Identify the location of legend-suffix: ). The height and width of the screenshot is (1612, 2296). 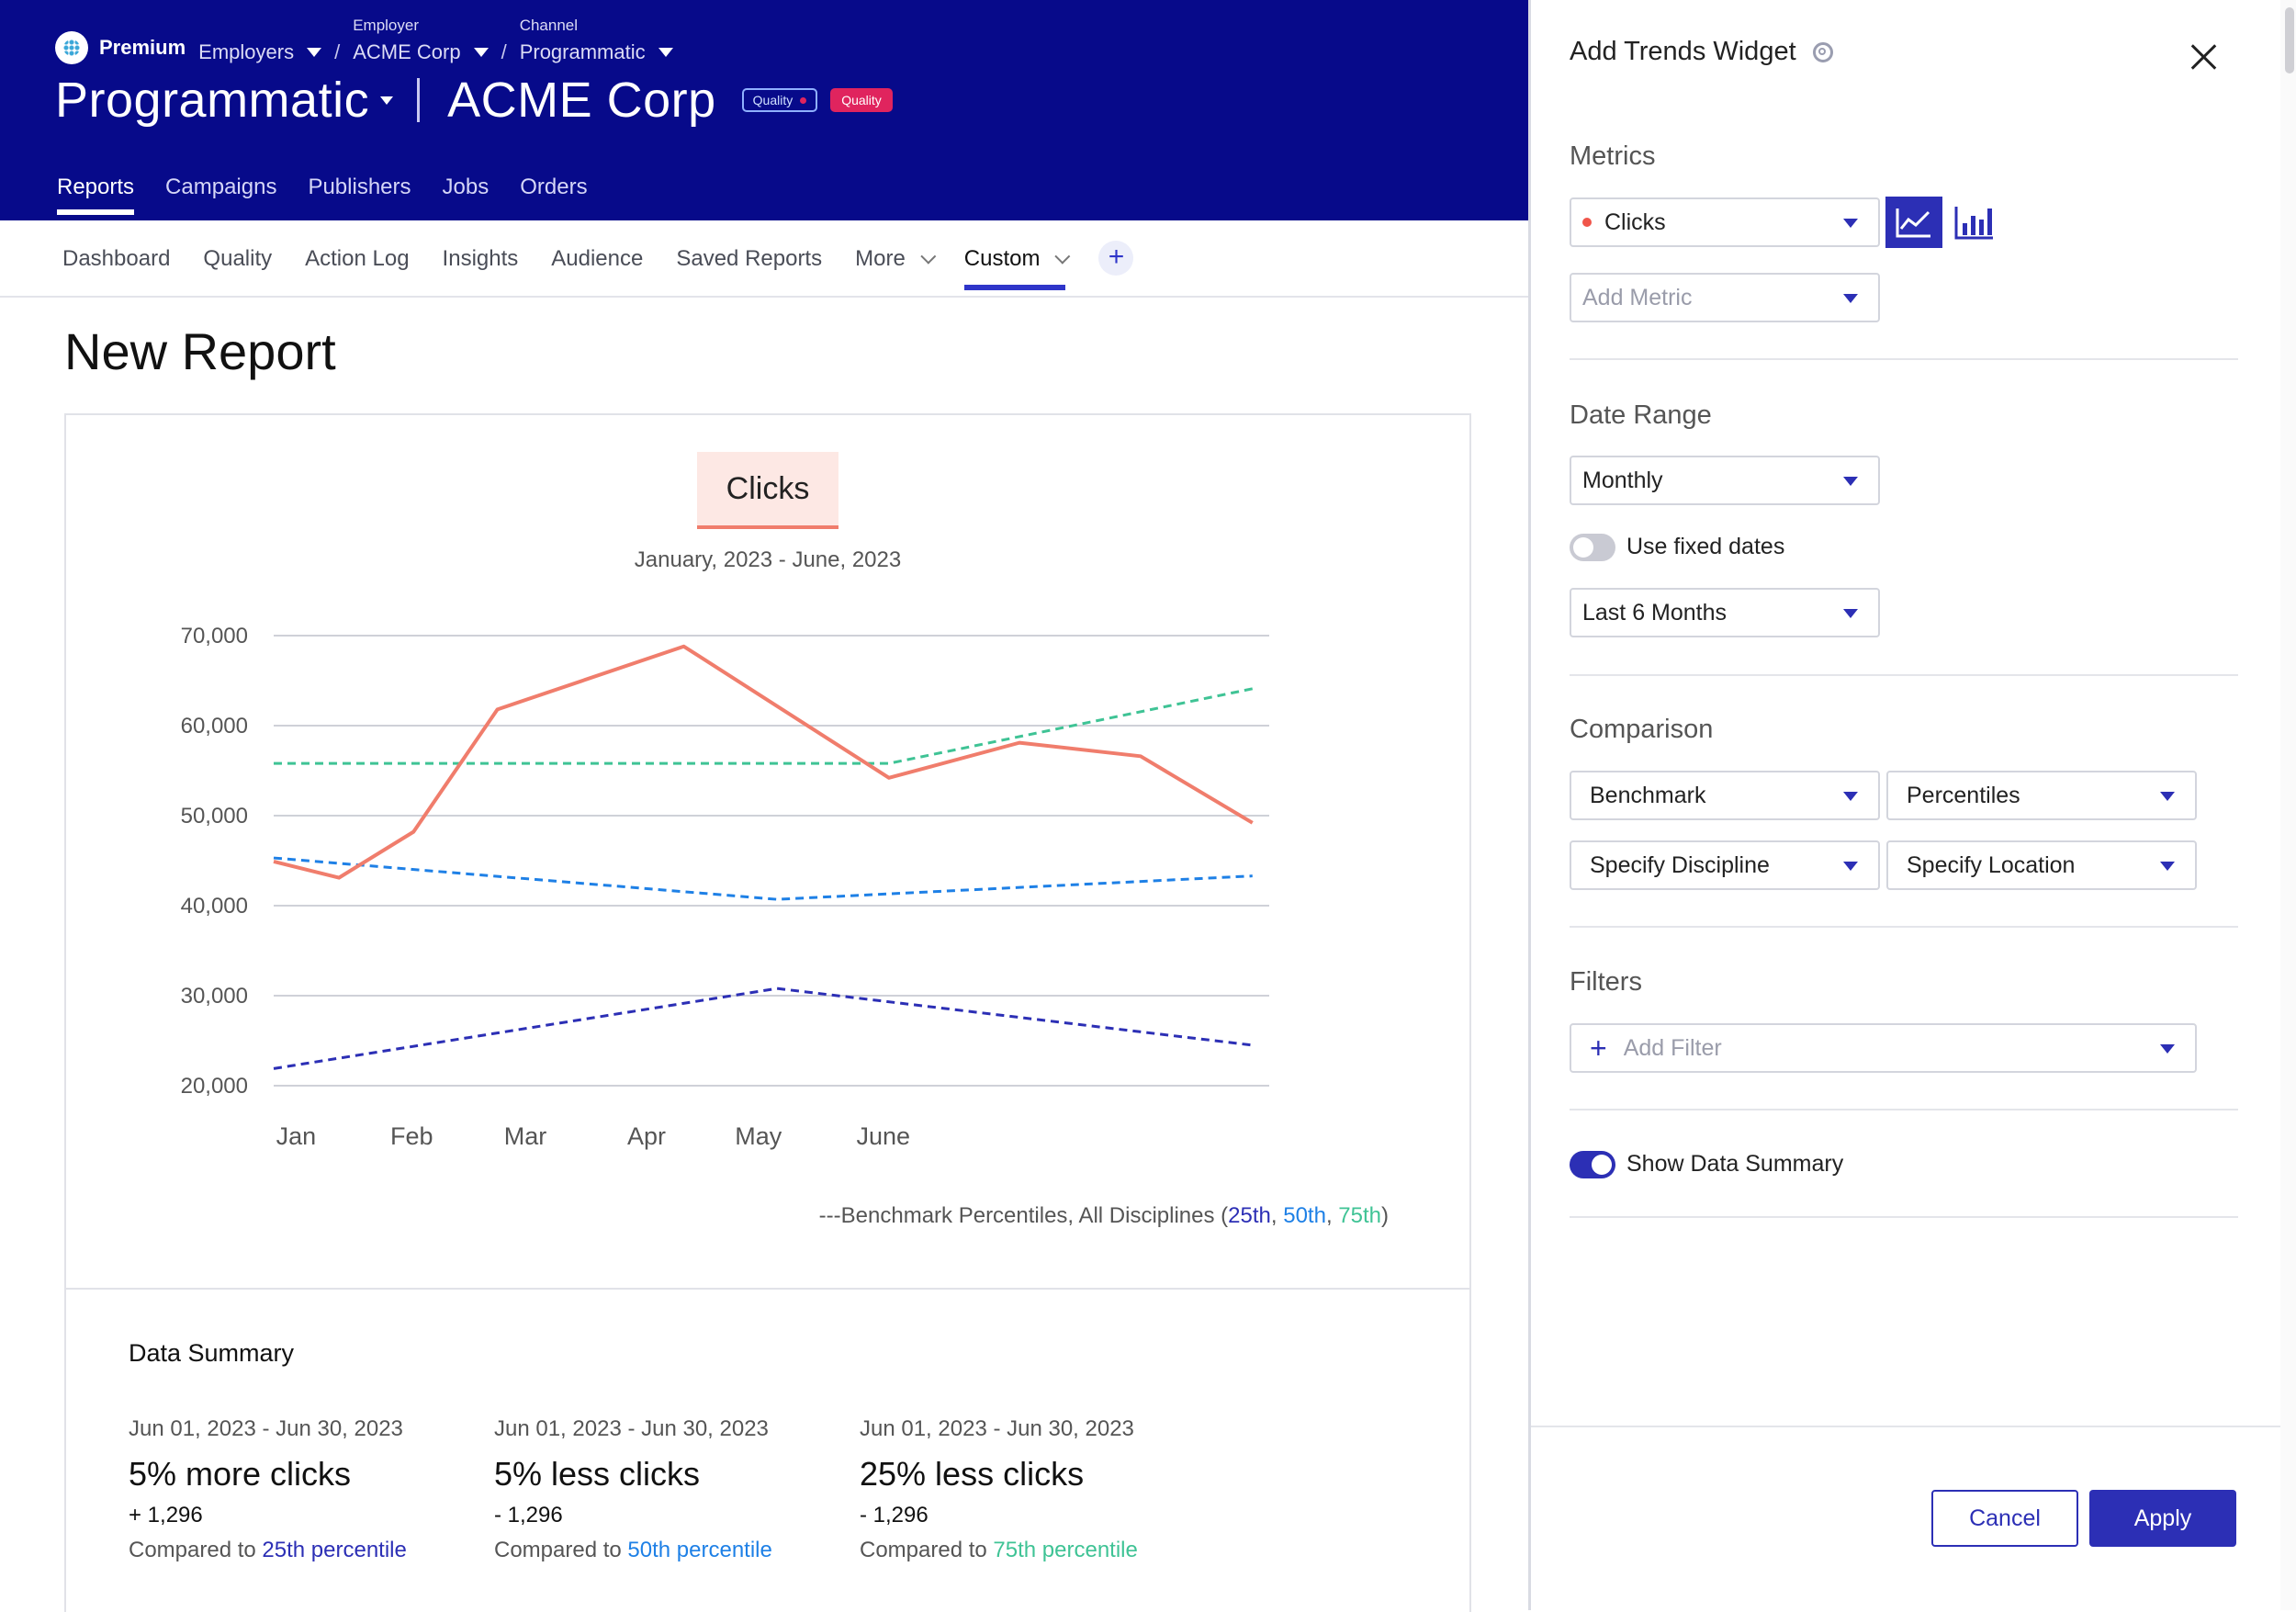
(1385, 1215).